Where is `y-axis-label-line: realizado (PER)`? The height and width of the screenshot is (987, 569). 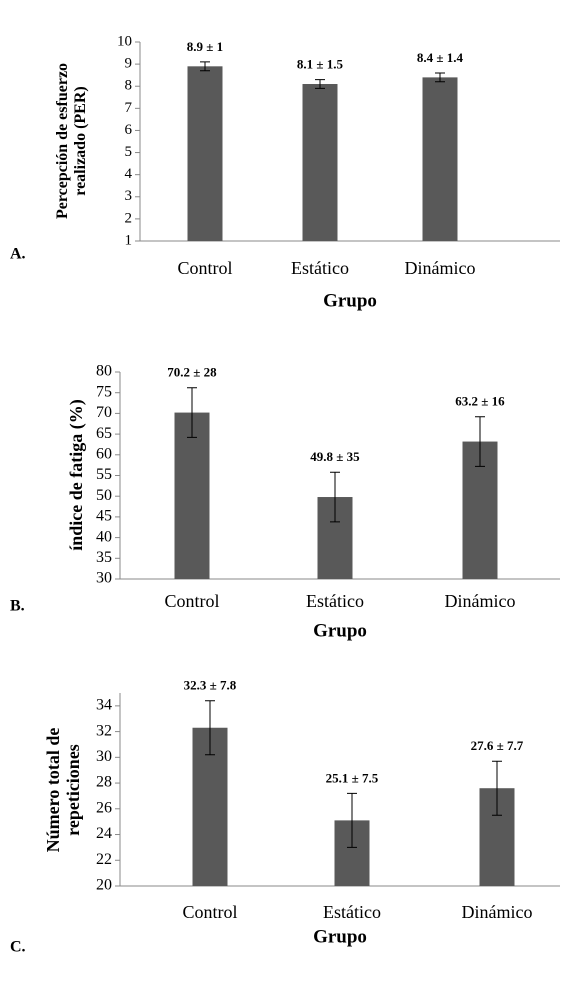 y-axis-label-line: realizado (PER) is located at coordinates (80, 140).